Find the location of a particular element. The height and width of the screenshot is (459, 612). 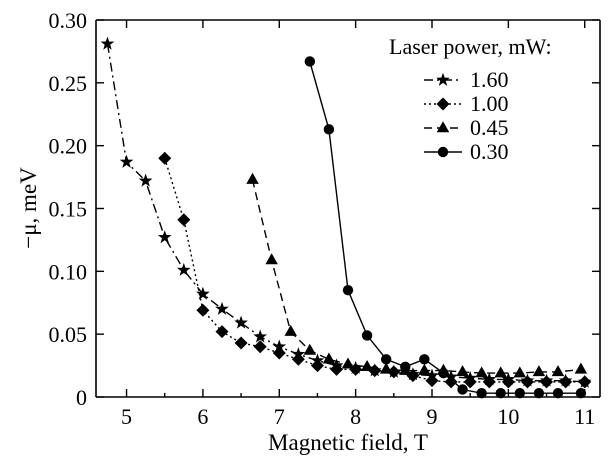

y-tick-label: 0.15 is located at coordinates (68, 209).